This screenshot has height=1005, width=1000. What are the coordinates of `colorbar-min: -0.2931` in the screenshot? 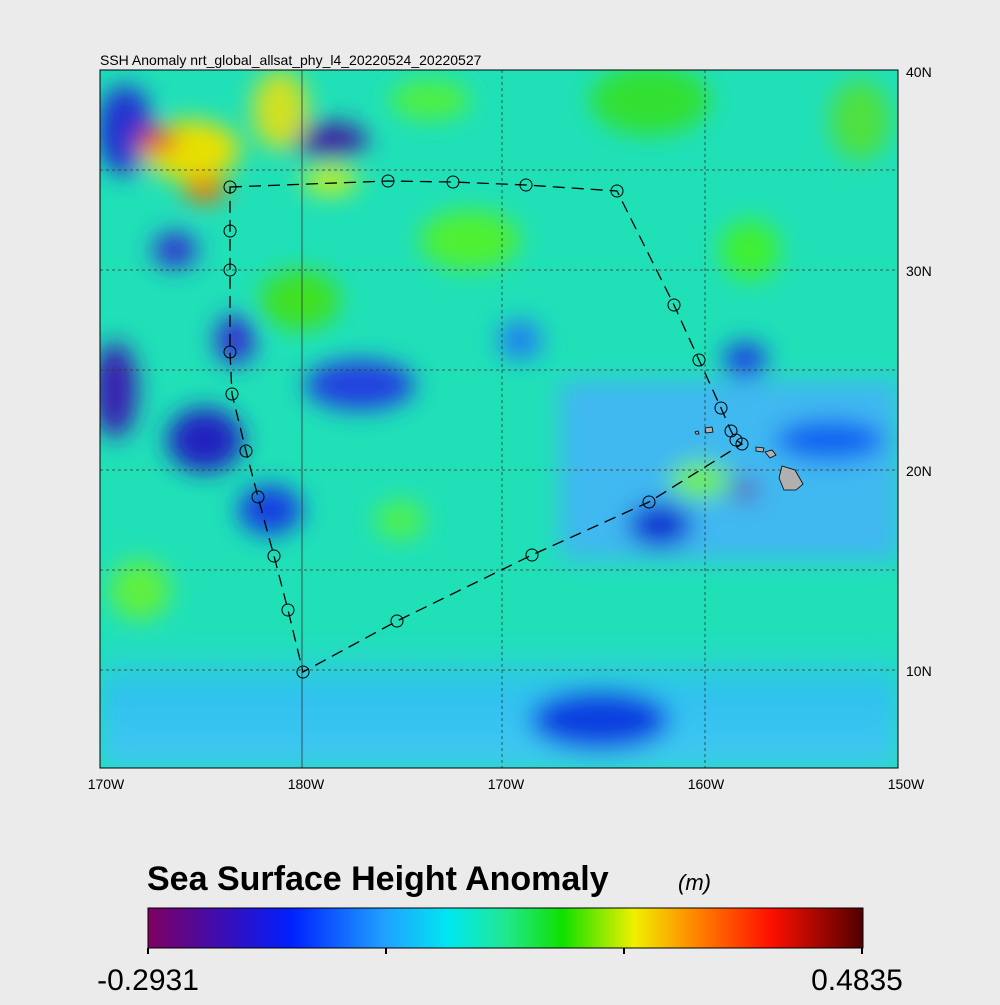 It's located at (148, 980).